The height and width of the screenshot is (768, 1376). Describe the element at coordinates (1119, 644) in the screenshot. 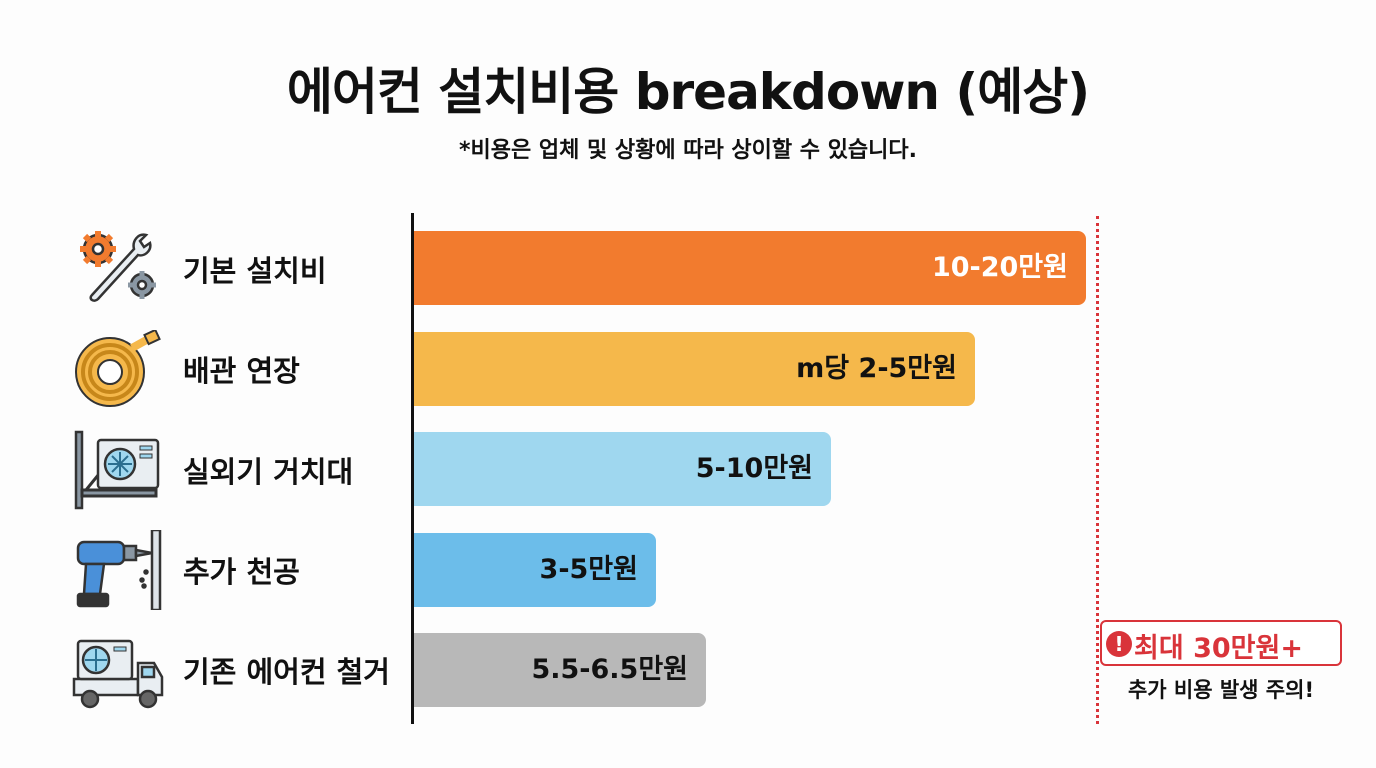

I see `warning-icon: !` at that location.